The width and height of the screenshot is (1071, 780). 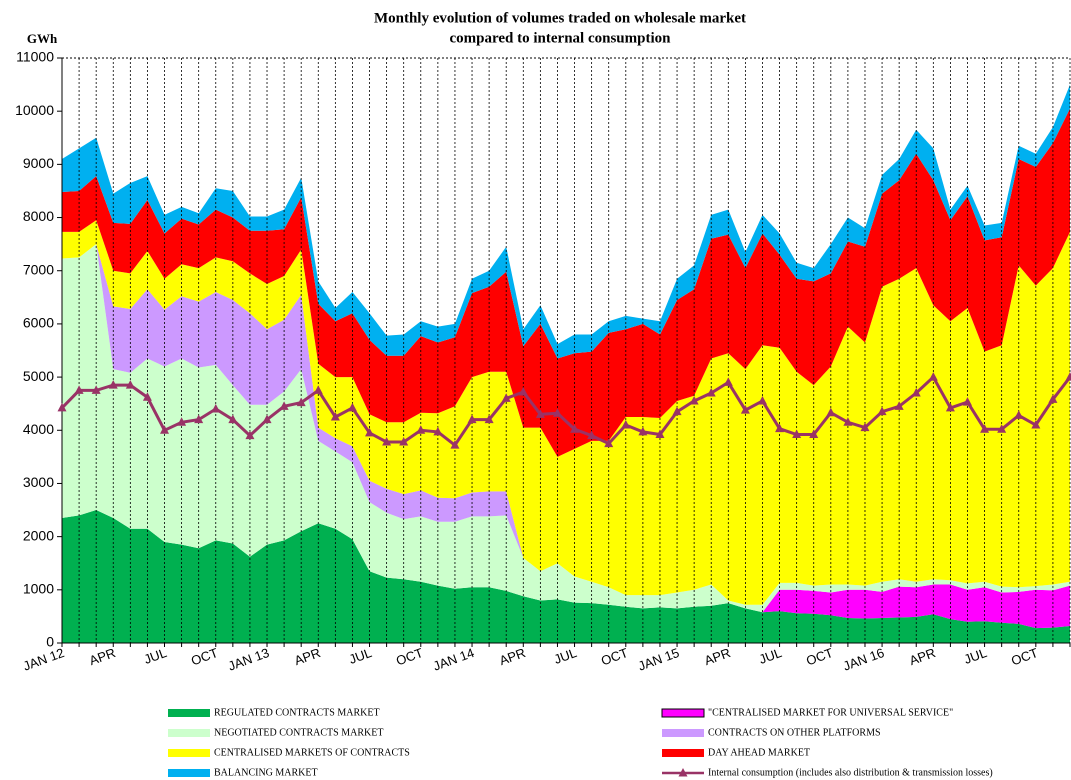 I want to click on legend-label: REGULATED CONTRACTS MARKET, so click(x=297, y=712).